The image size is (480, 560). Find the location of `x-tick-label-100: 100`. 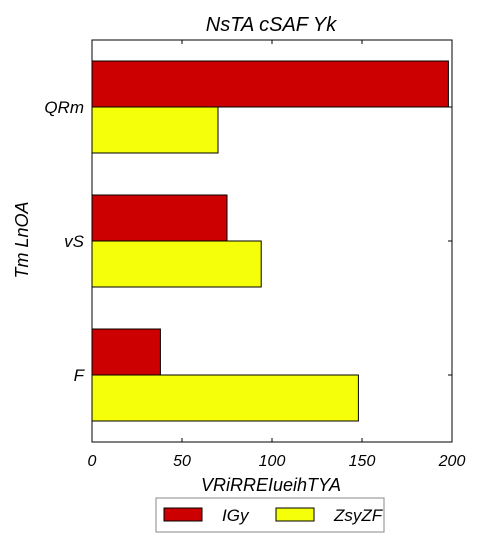

x-tick-label-100: 100 is located at coordinates (272, 461).